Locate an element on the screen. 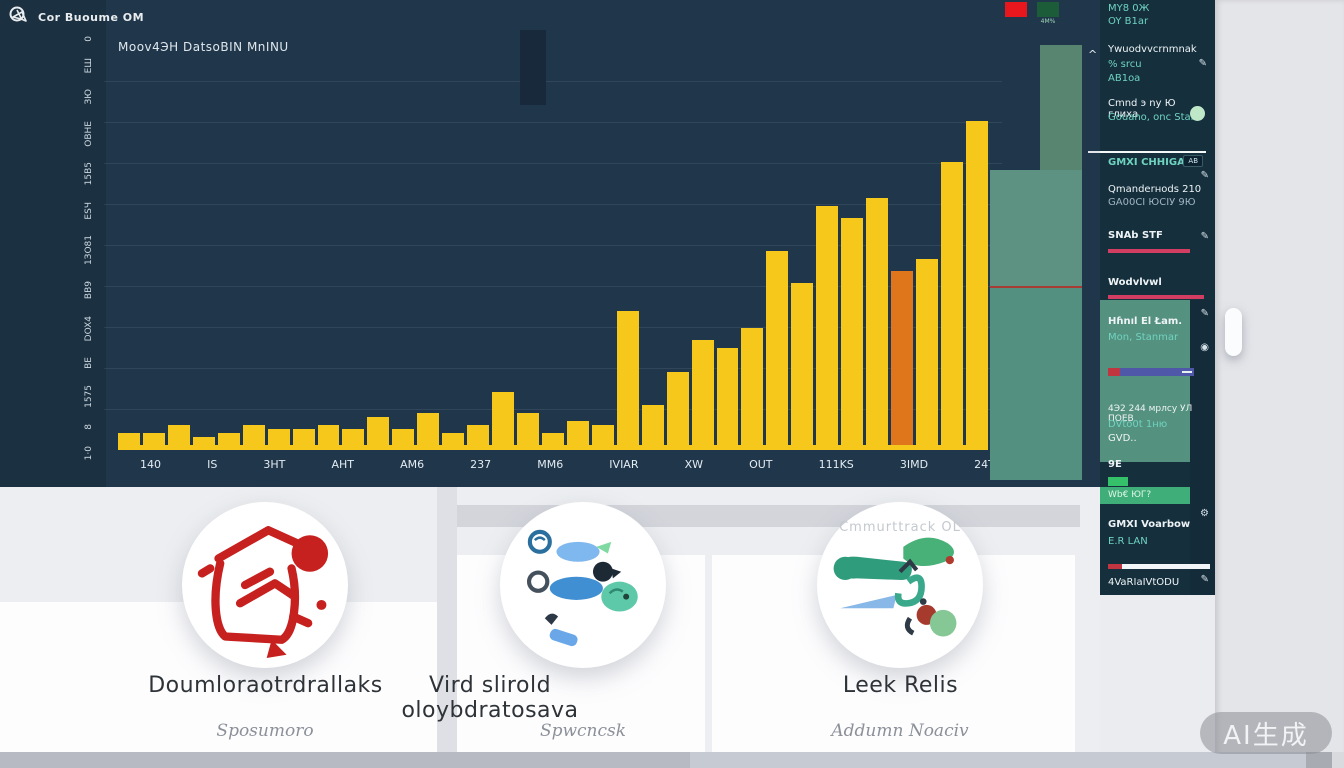 The width and height of the screenshot is (1344, 768). sidebar-highlight-row: Wb€ ЮГ? is located at coordinates (1145, 495).